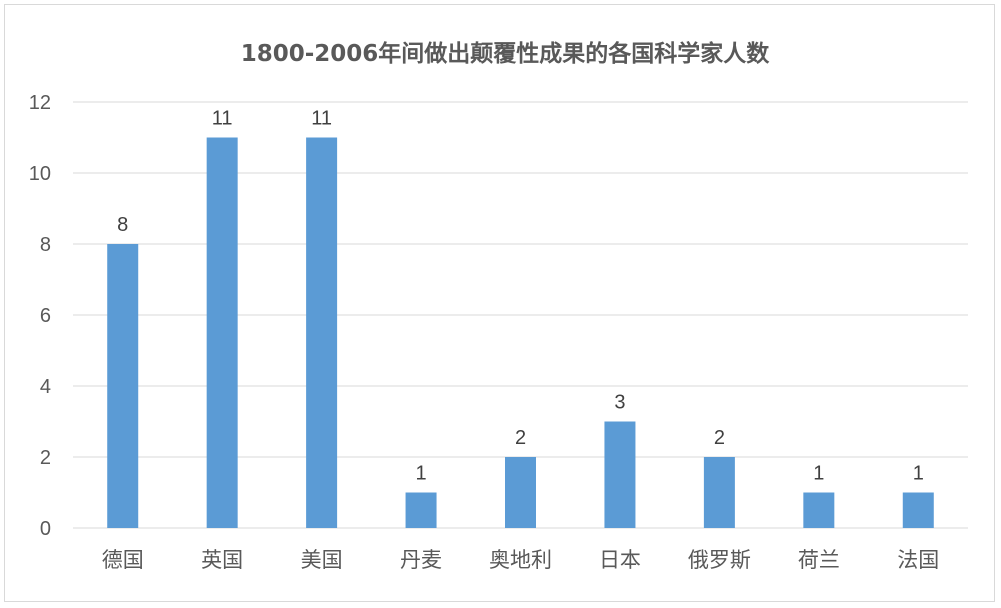  I want to click on x-category-label: 法国, so click(918, 560).